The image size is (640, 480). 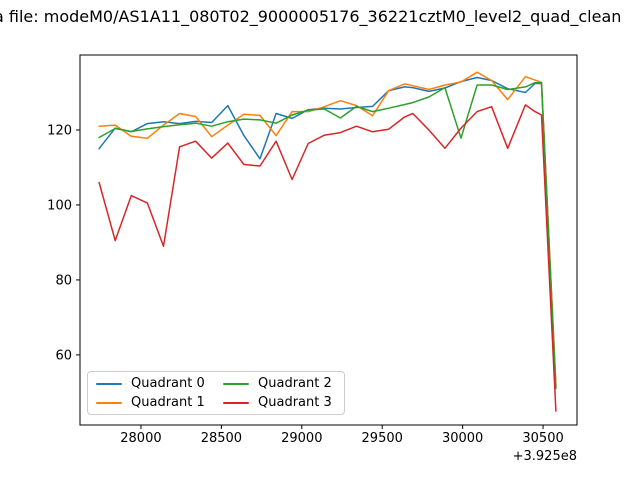 I want to click on legend-label-quadrant-0: Quadrant 0, so click(x=168, y=383).